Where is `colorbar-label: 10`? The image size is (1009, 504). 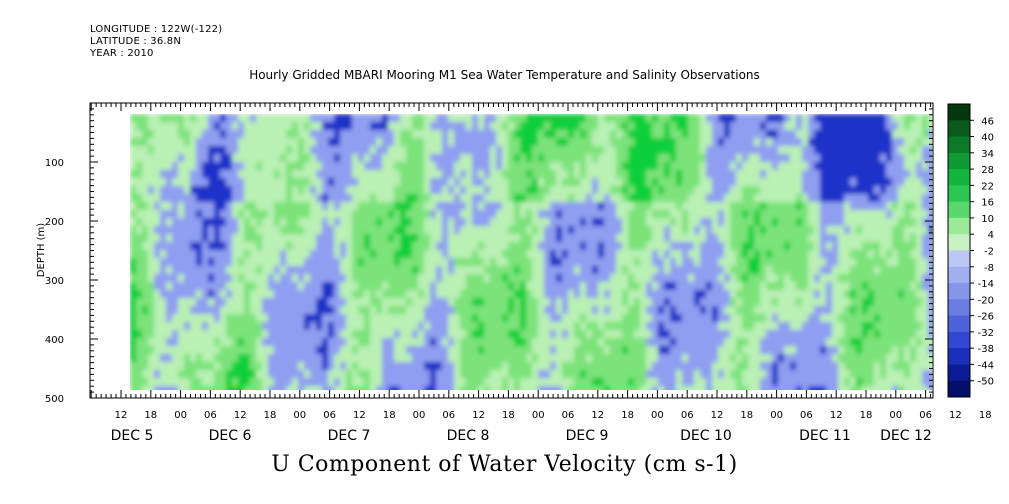
colorbar-label: 10 is located at coordinates (987, 219).